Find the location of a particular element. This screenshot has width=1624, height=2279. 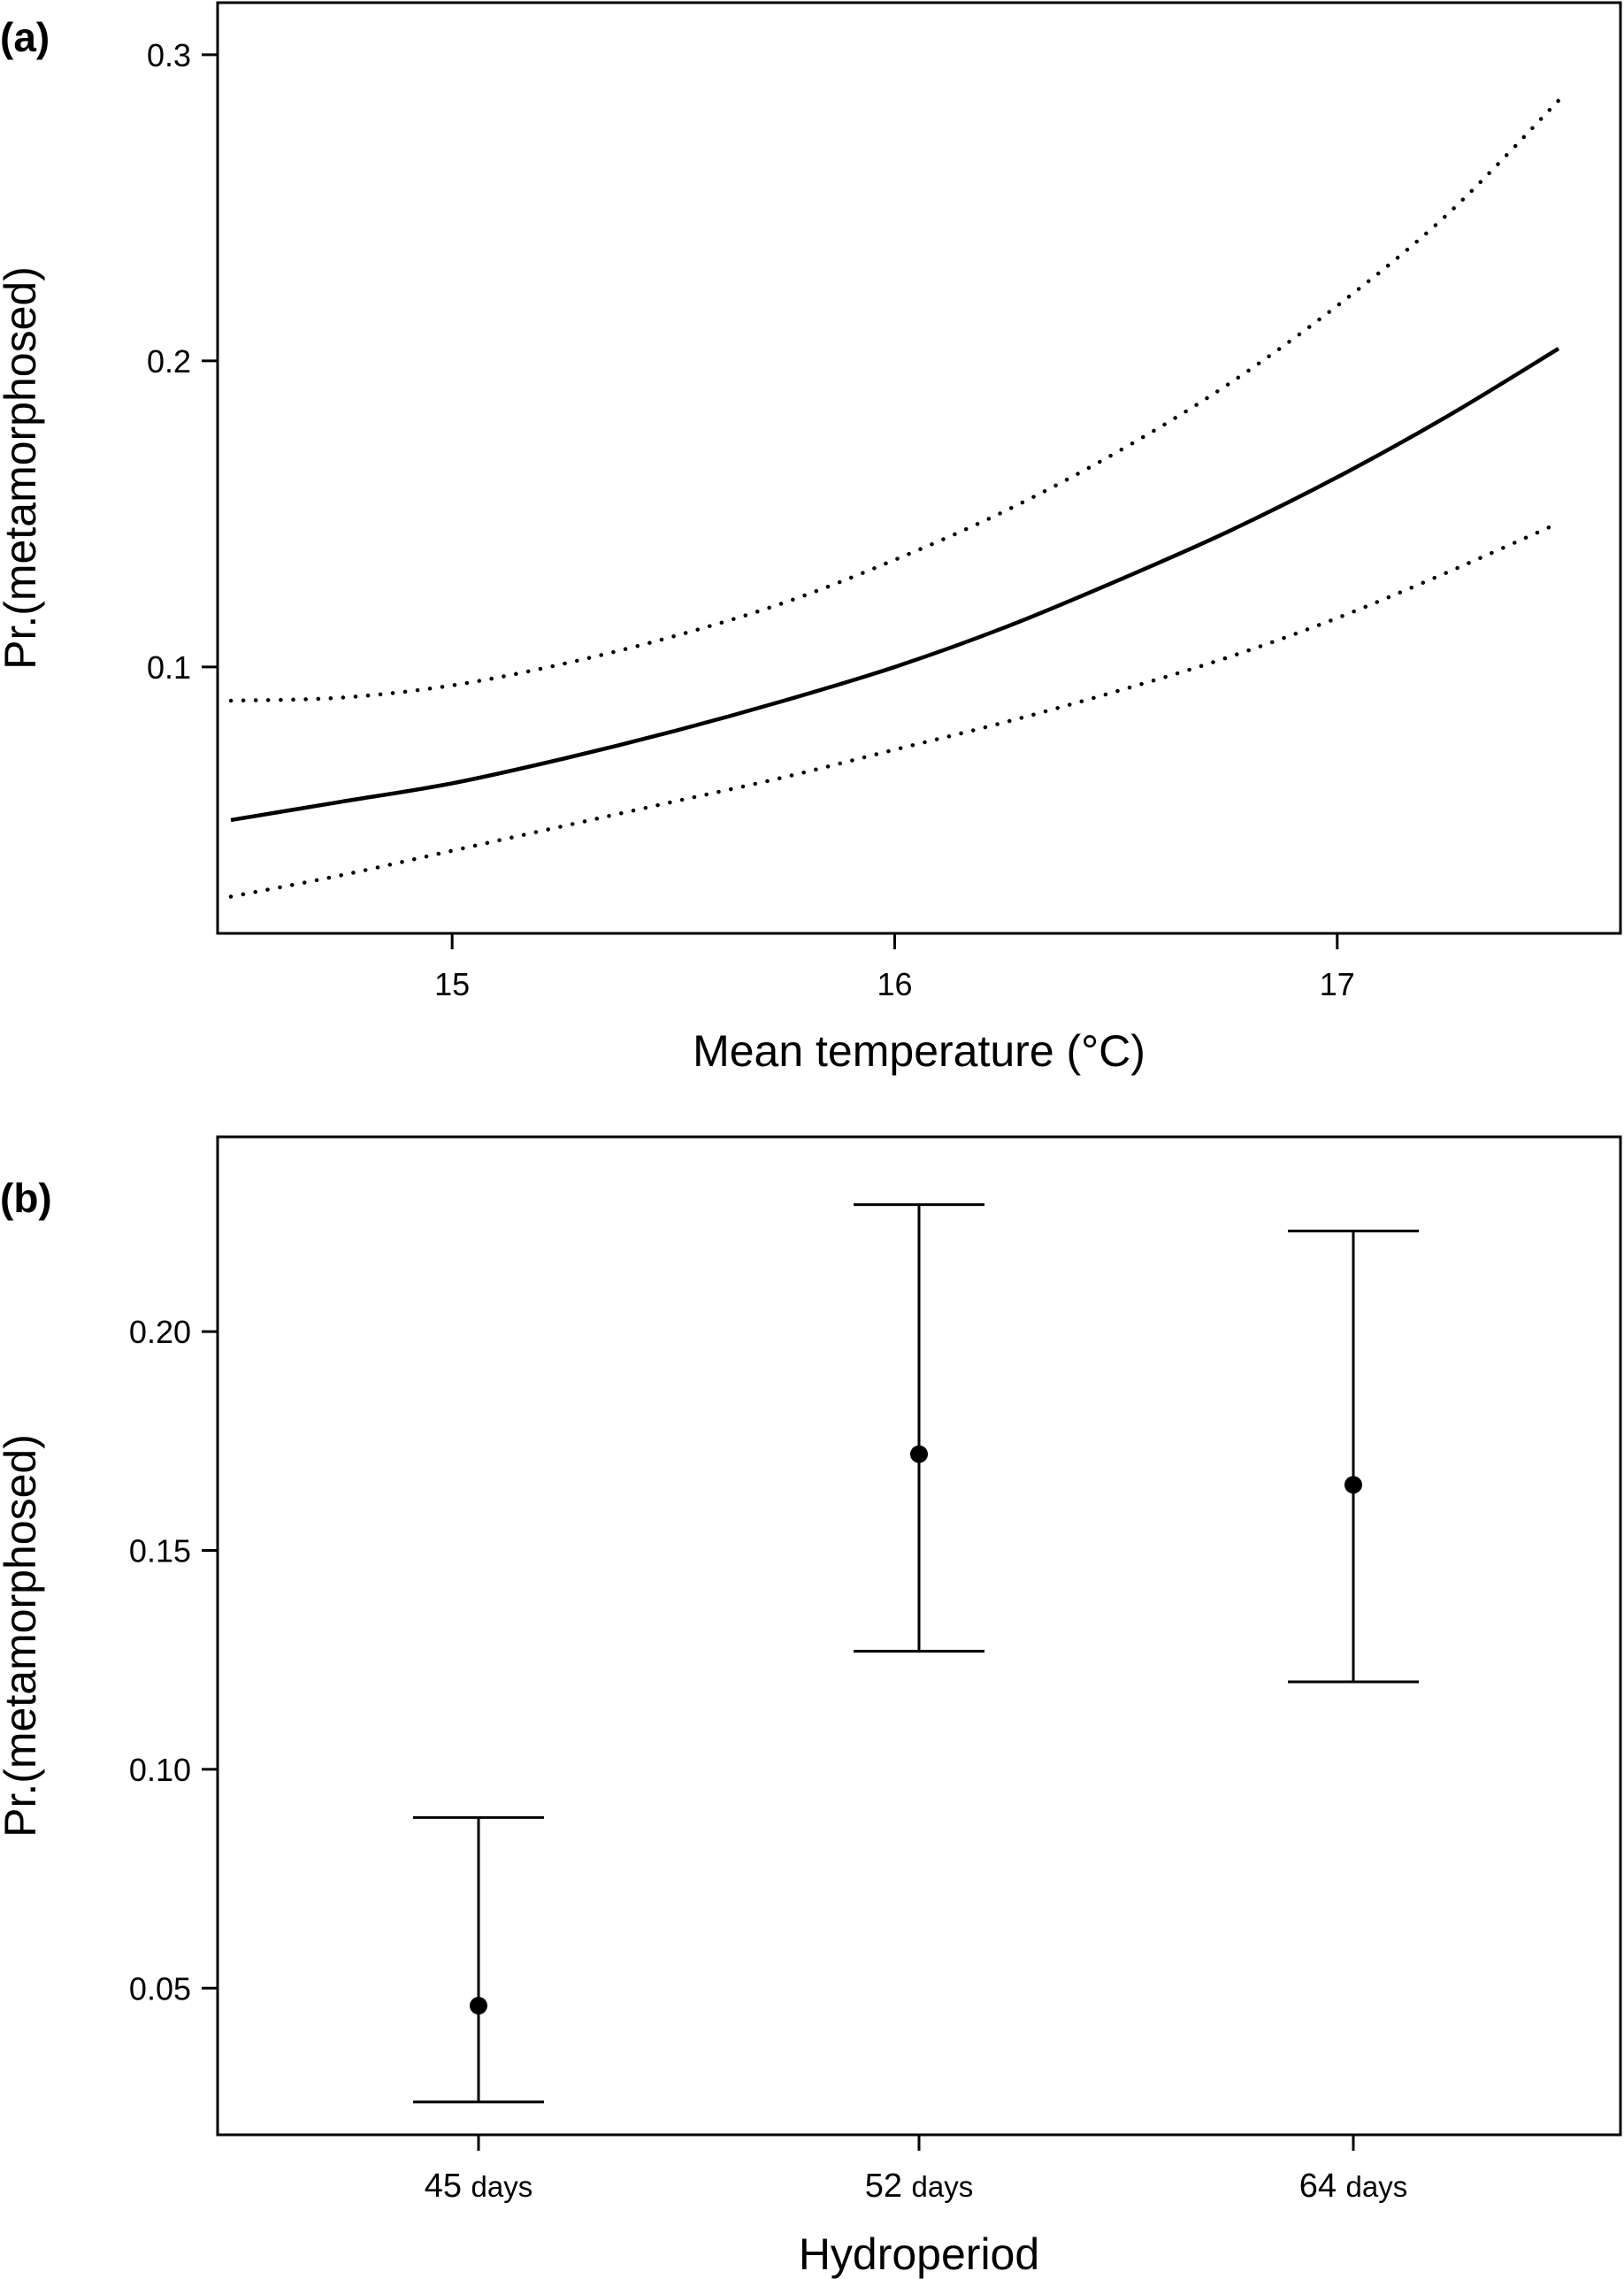

panel-a-x-tick-label: 17 is located at coordinates (1337, 984).